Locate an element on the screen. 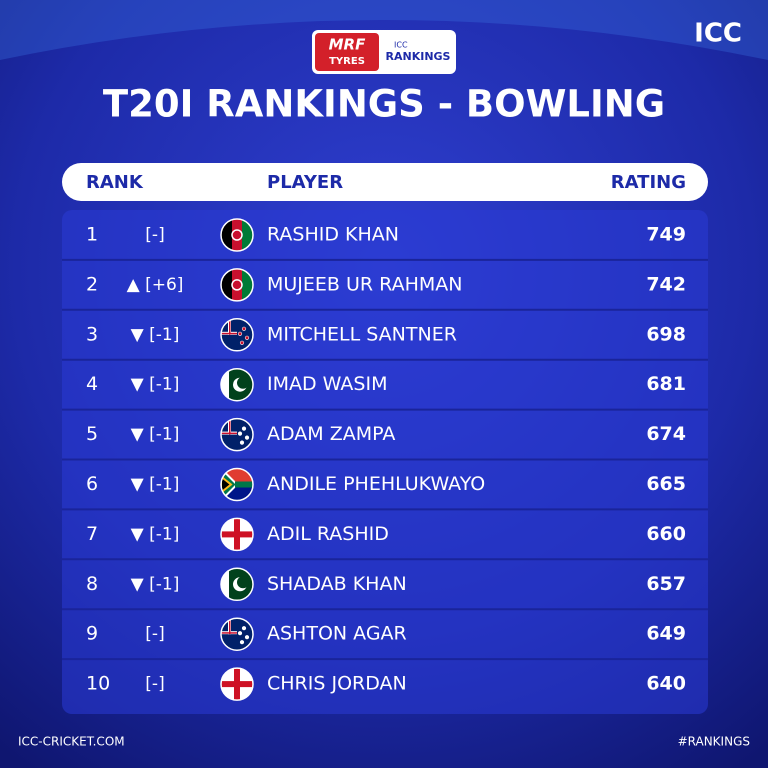 Image resolution: width=768 pixels, height=768 pixels. player: CHRIS JORDAN is located at coordinates (337, 684).